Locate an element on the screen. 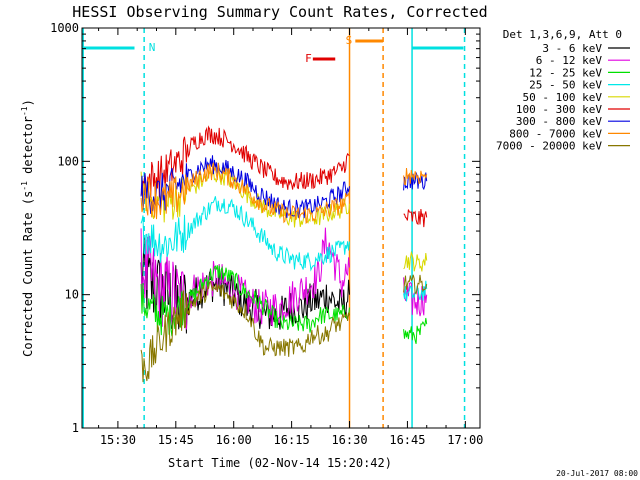 This screenshot has height=480, width=640. legend-label-1: 6 - 12 keV is located at coordinates (569, 60).